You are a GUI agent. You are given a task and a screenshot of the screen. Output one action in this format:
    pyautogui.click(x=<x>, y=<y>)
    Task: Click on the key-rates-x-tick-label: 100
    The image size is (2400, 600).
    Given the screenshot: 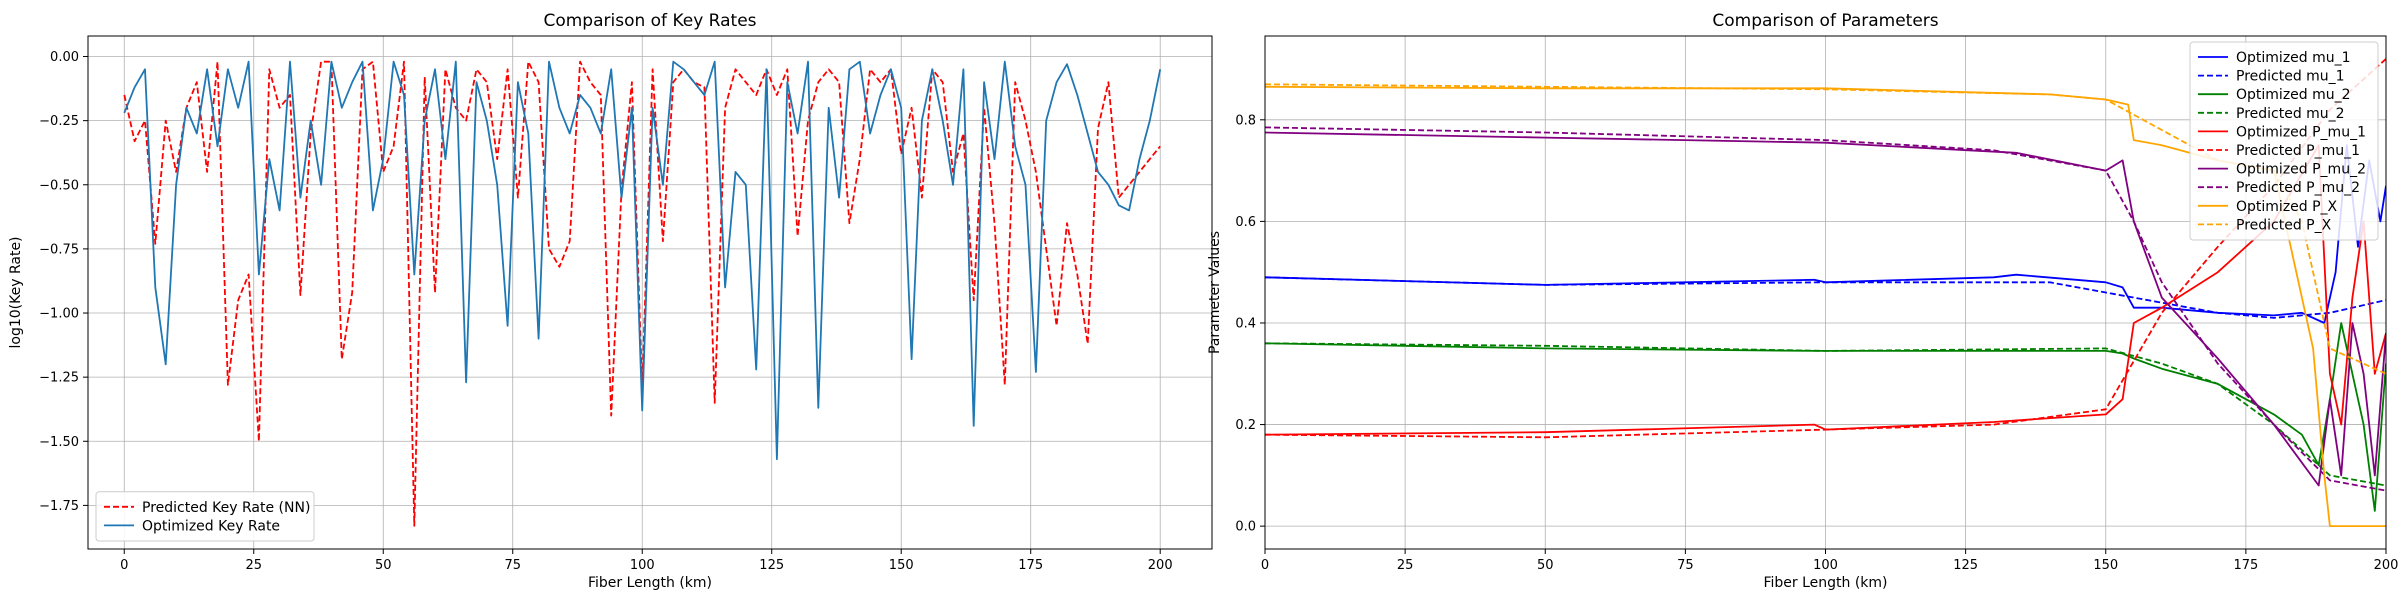 What is the action you would take?
    pyautogui.click(x=642, y=565)
    